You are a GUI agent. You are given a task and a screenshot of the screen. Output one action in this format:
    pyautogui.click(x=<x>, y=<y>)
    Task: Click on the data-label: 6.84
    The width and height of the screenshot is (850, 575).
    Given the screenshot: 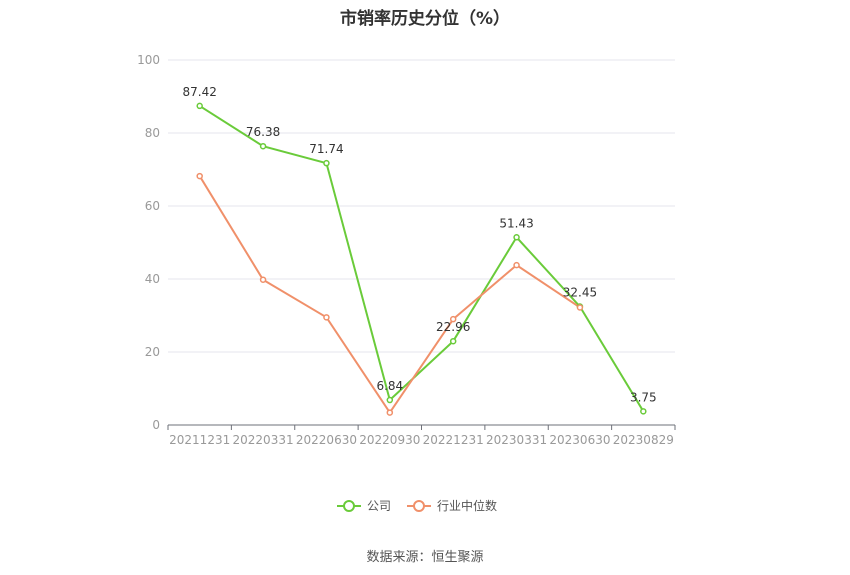 What is the action you would take?
    pyautogui.click(x=389, y=386)
    